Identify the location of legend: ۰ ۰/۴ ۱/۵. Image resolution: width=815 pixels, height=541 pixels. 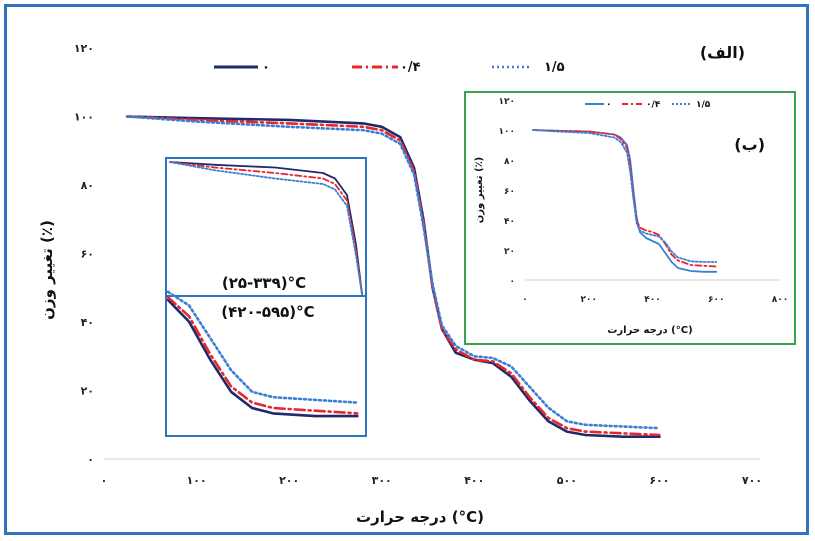
(389, 67).